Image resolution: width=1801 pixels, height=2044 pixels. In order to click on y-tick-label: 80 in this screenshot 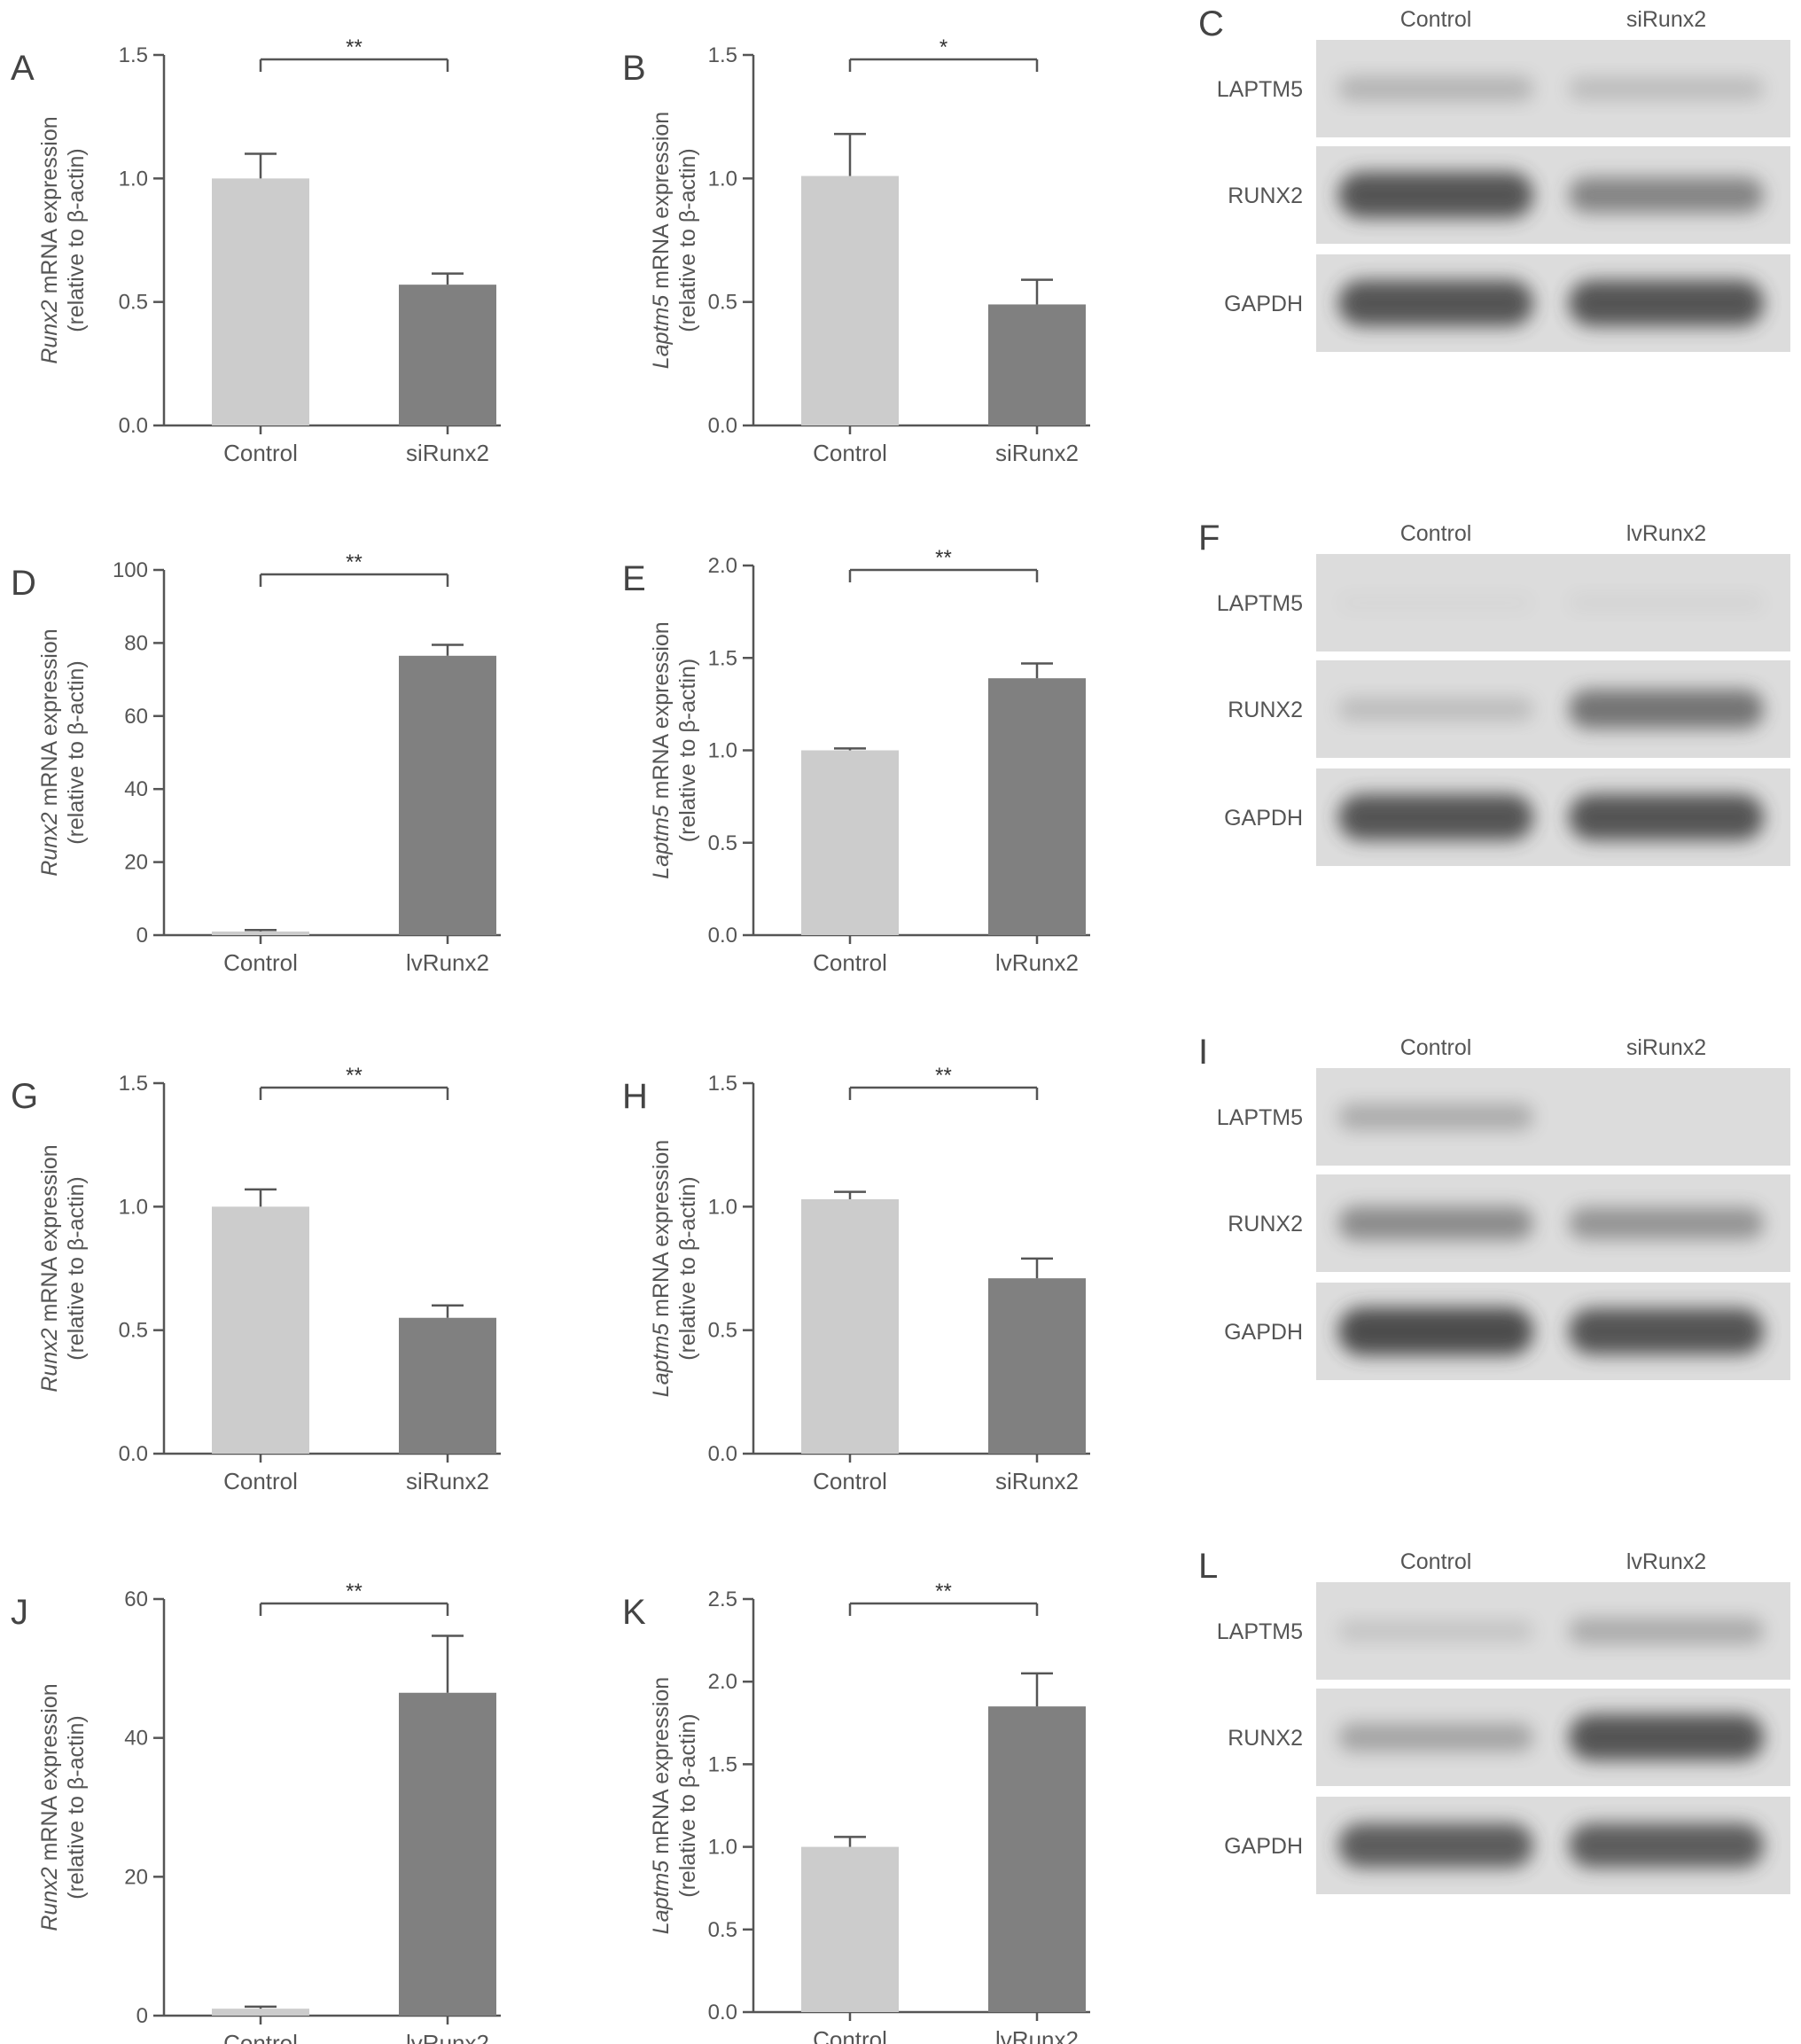, I will do `click(136, 643)`.